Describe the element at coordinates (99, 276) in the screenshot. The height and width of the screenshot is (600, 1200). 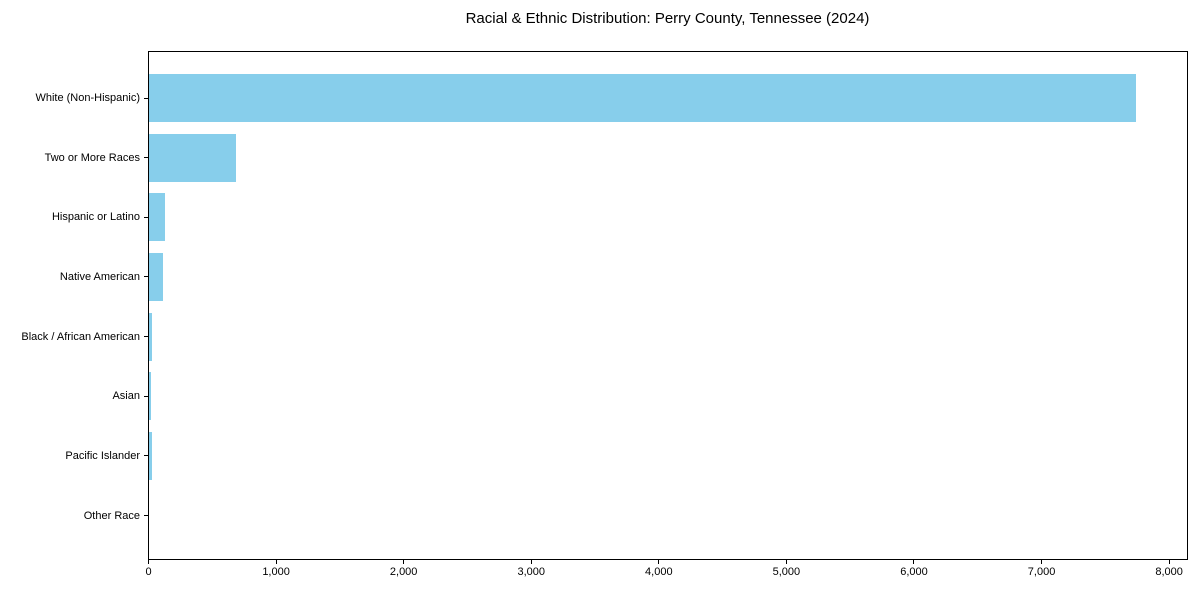
I see `y-axis-label-native-american: Native American` at that location.